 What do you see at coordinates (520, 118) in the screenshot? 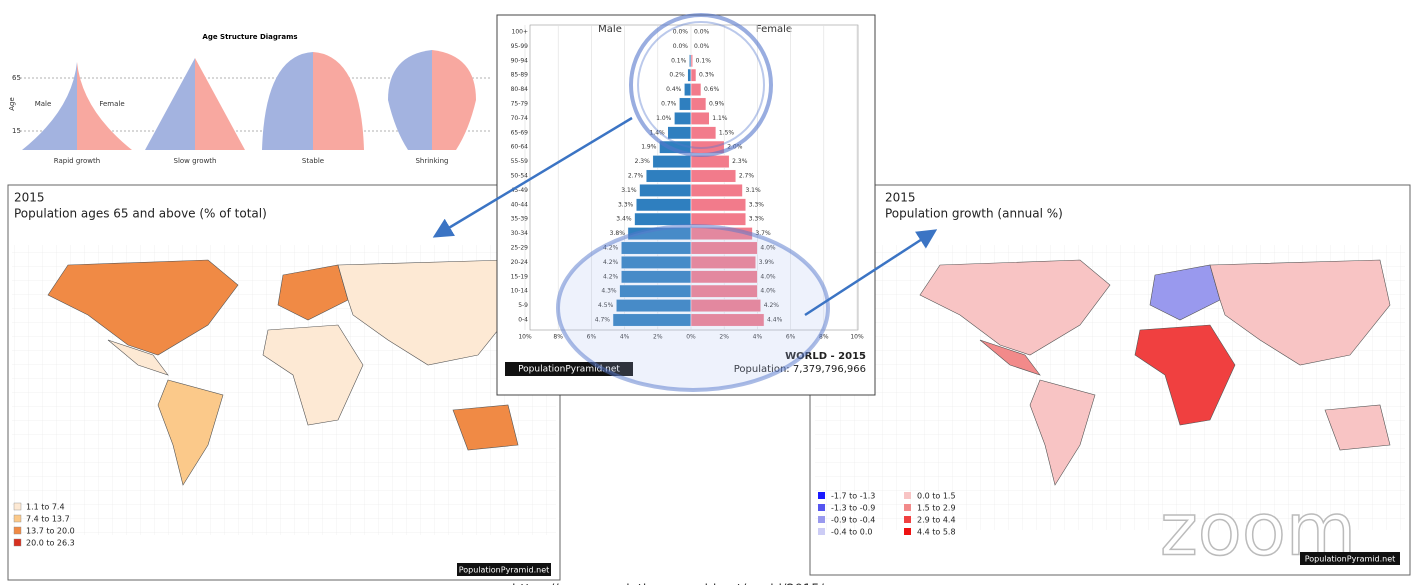
I see `y-tick-label: 70-74` at bounding box center [520, 118].